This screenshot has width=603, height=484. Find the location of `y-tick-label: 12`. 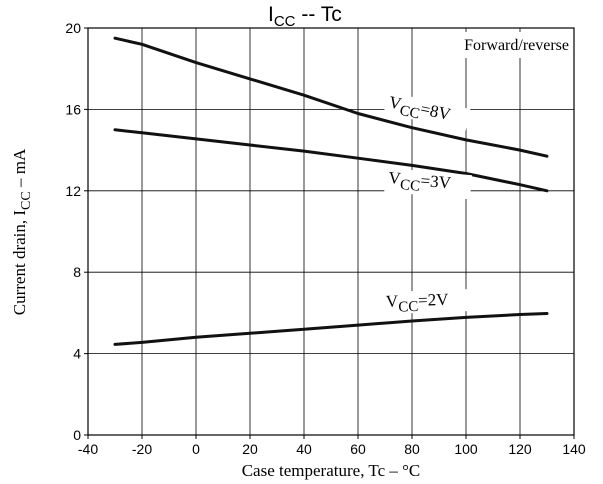

y-tick-label: 12 is located at coordinates (73, 191).